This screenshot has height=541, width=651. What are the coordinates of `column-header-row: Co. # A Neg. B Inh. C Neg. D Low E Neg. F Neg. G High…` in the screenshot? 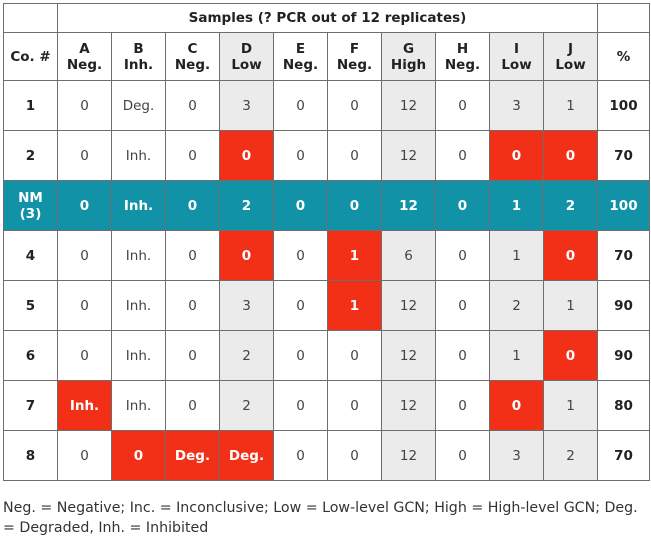 It's located at (326, 56).